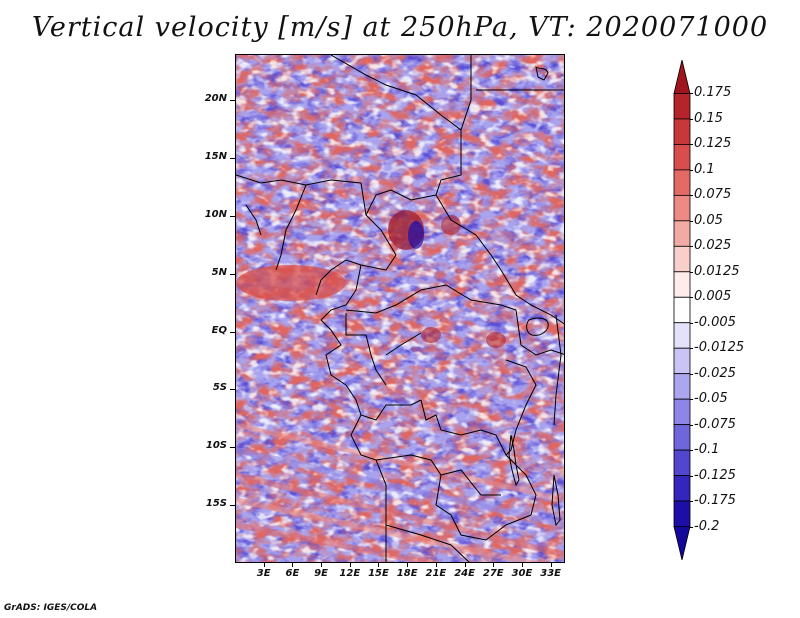 The height and width of the screenshot is (618, 800). I want to click on colorbar-label: -0.025, so click(715, 373).